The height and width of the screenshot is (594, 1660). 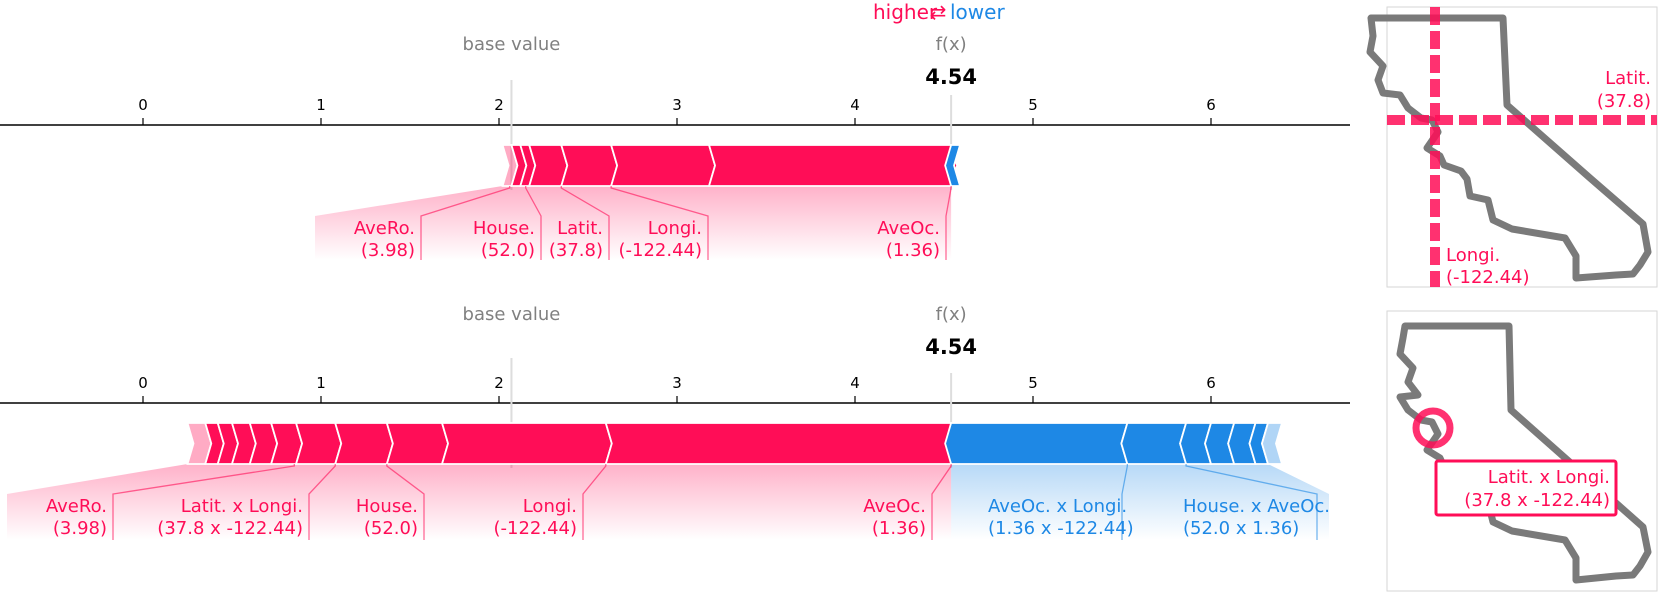 I want to click on feature-name: Latit. x Longi., so click(x=242, y=506).